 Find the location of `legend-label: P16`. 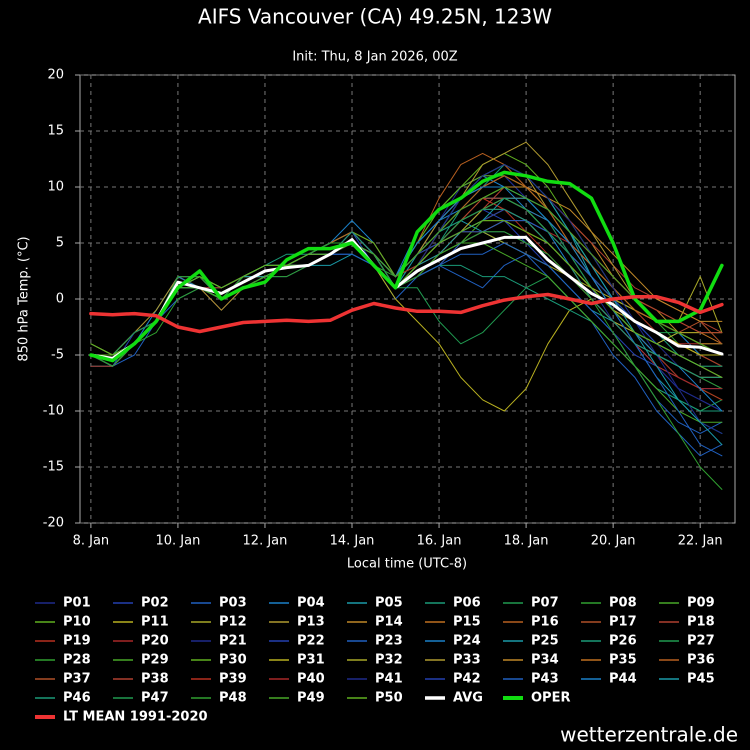

legend-label: P16 is located at coordinates (545, 622).